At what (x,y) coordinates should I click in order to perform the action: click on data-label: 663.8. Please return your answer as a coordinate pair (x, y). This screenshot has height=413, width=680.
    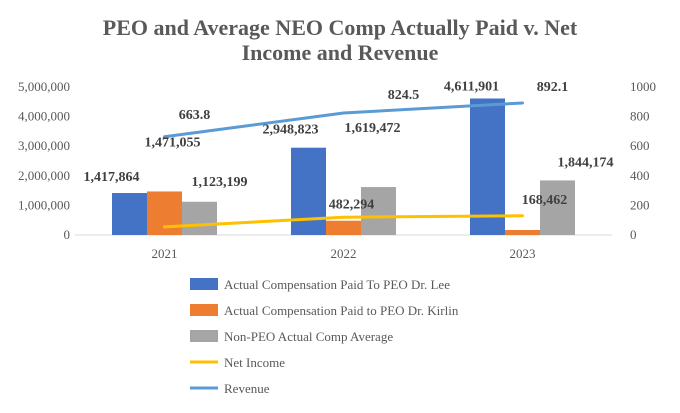
    Looking at the image, I should click on (195, 115).